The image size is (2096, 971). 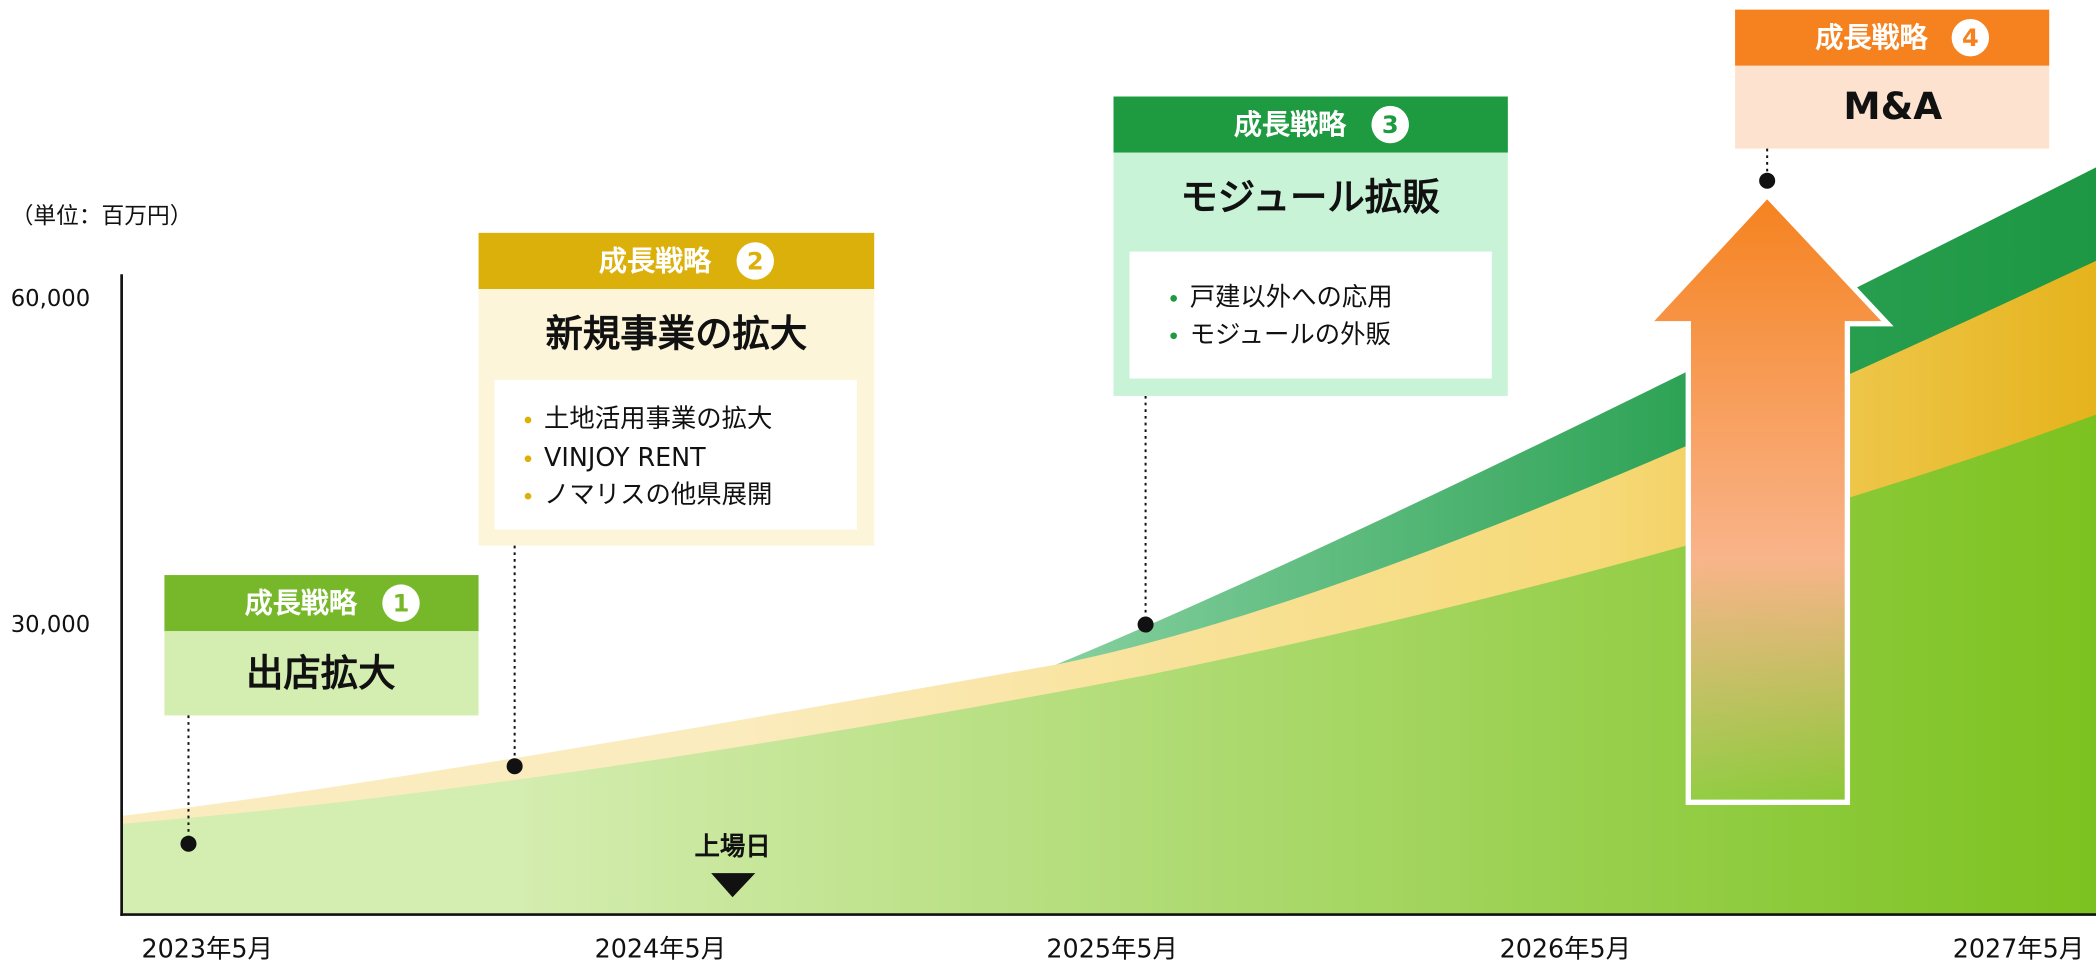 I want to click on y-tick-label: 30,000, so click(x=51, y=625).